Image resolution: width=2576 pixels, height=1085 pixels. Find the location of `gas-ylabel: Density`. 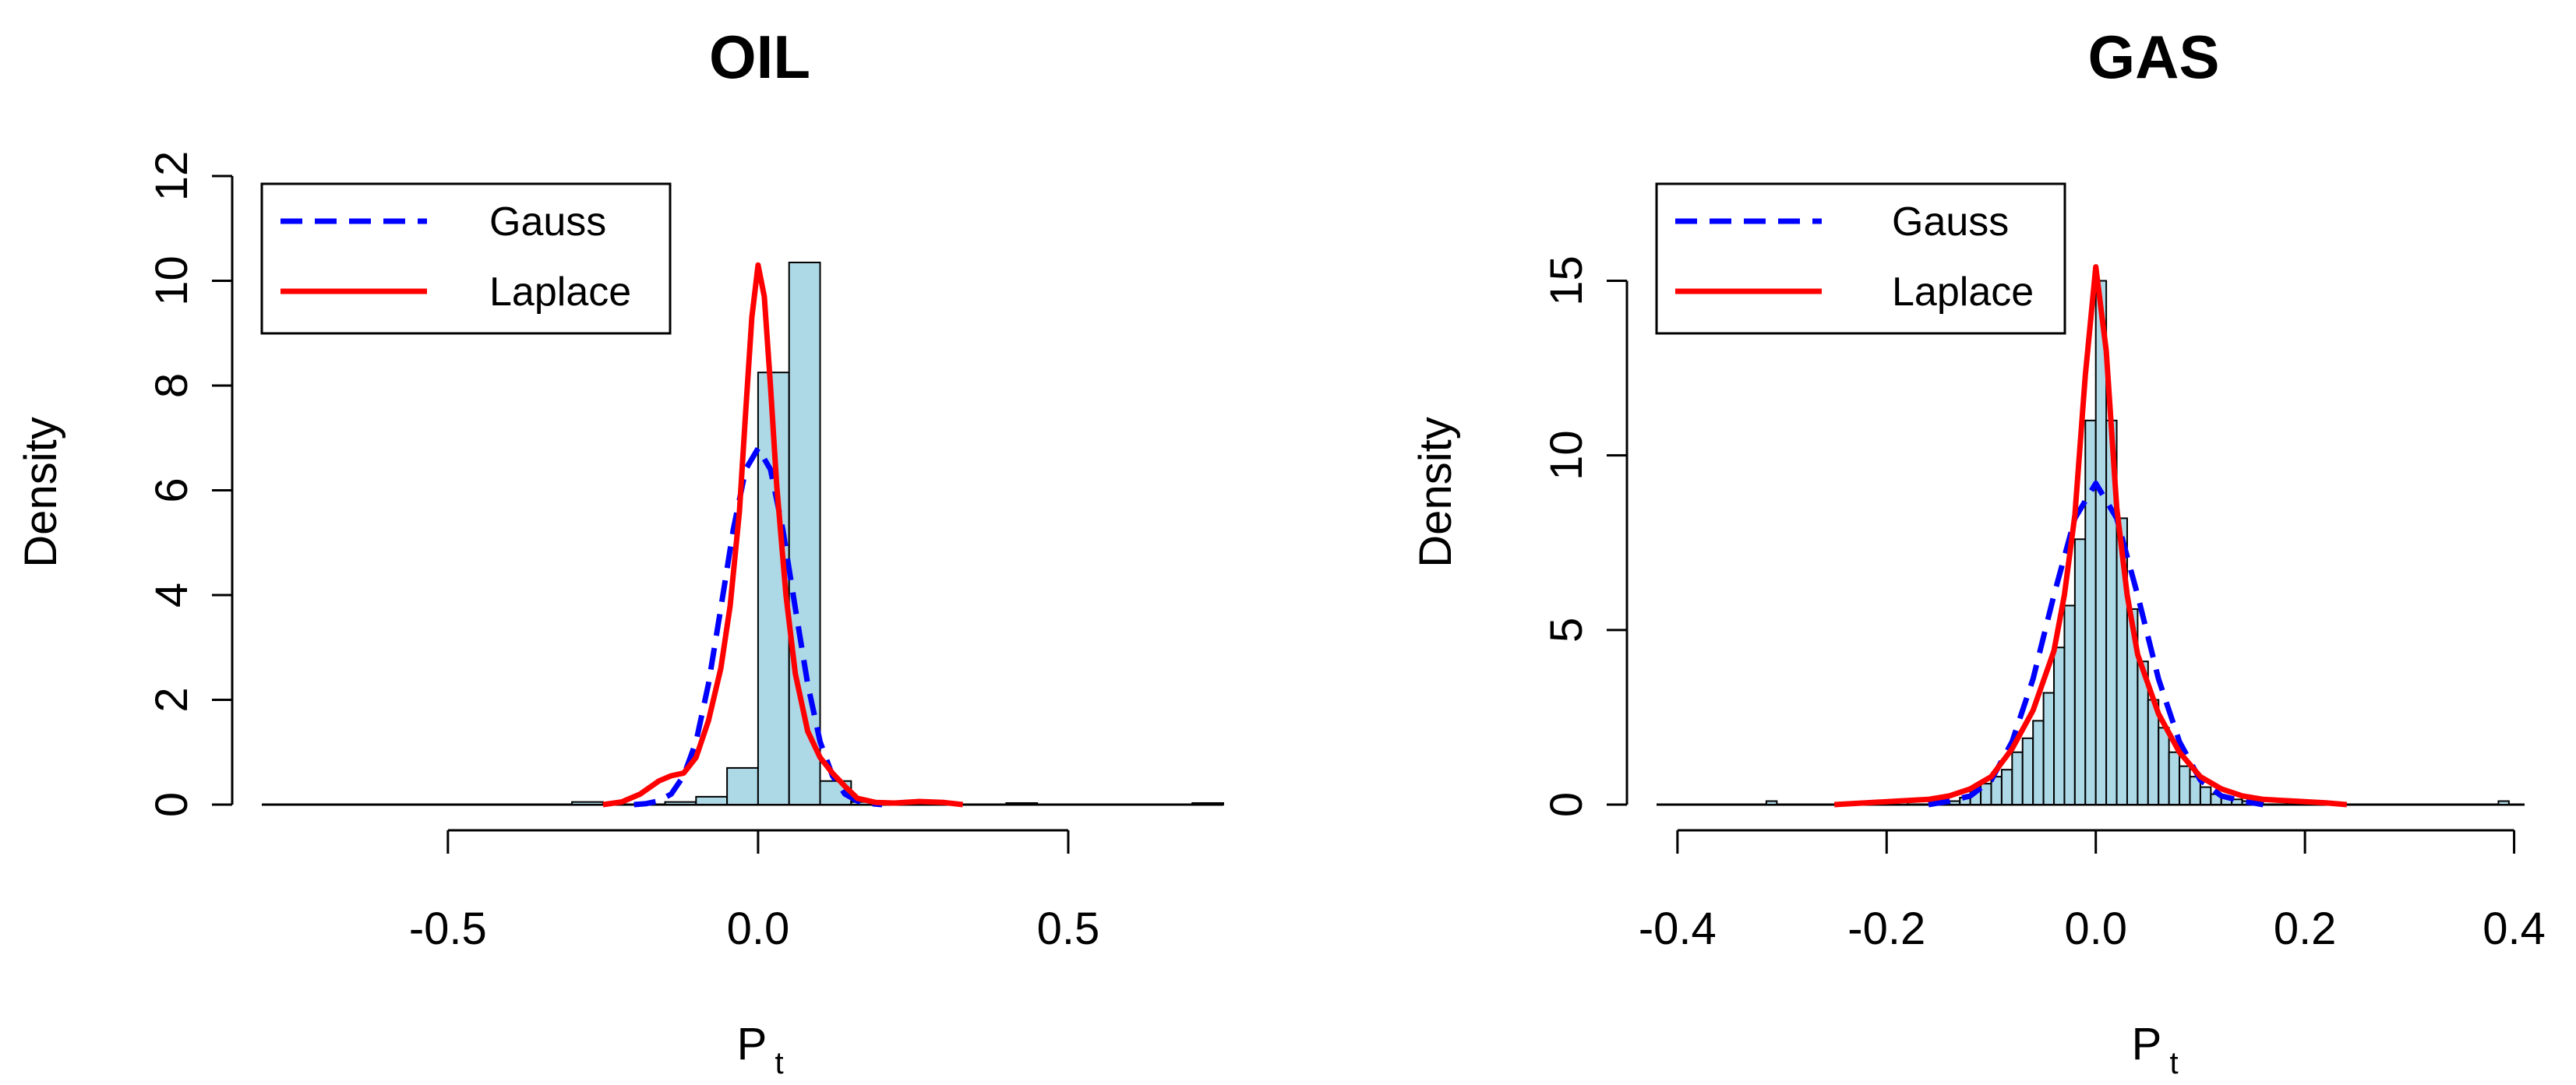

gas-ylabel: Density is located at coordinates (1435, 492).